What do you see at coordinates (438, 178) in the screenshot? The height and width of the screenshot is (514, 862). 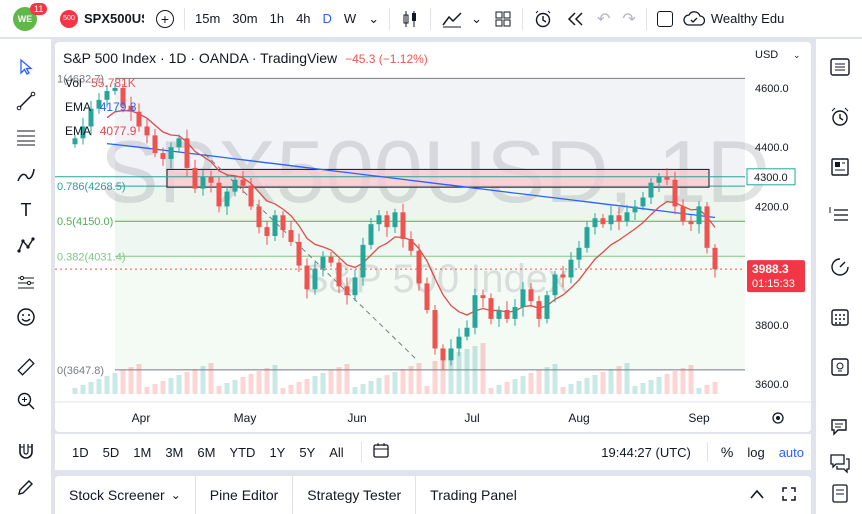 I see `resistance-rectangle` at bounding box center [438, 178].